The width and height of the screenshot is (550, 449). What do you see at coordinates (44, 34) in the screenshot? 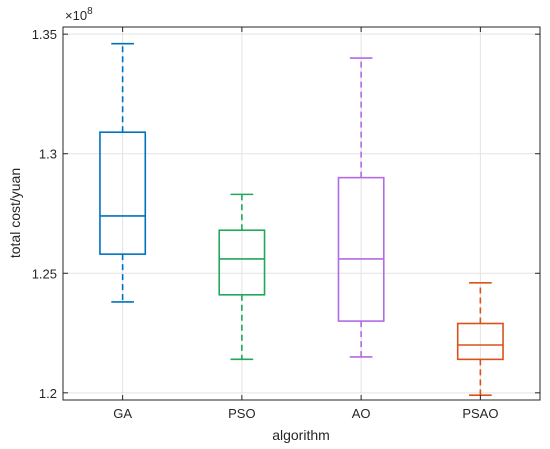
I see `y-tick-label: 1.35` at bounding box center [44, 34].